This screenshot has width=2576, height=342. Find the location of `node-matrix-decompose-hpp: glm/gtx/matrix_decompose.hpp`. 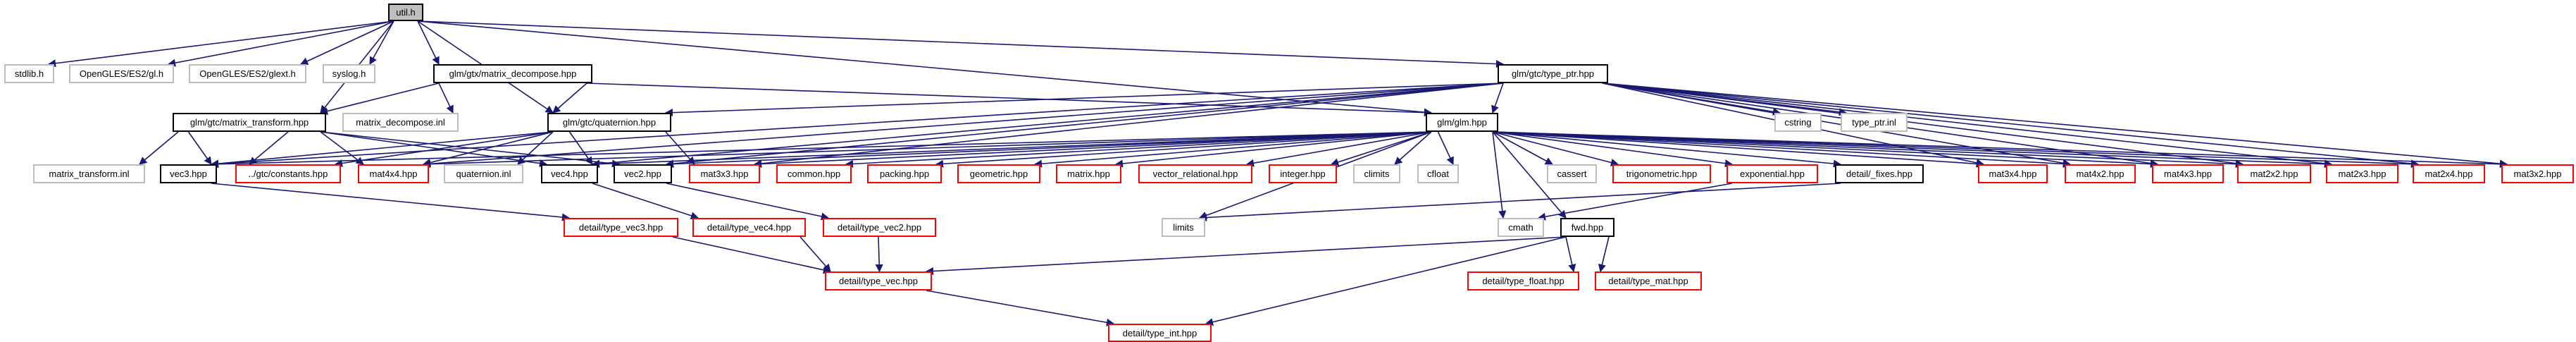

node-matrix-decompose-hpp: glm/gtx/matrix_decompose.hpp is located at coordinates (512, 73).